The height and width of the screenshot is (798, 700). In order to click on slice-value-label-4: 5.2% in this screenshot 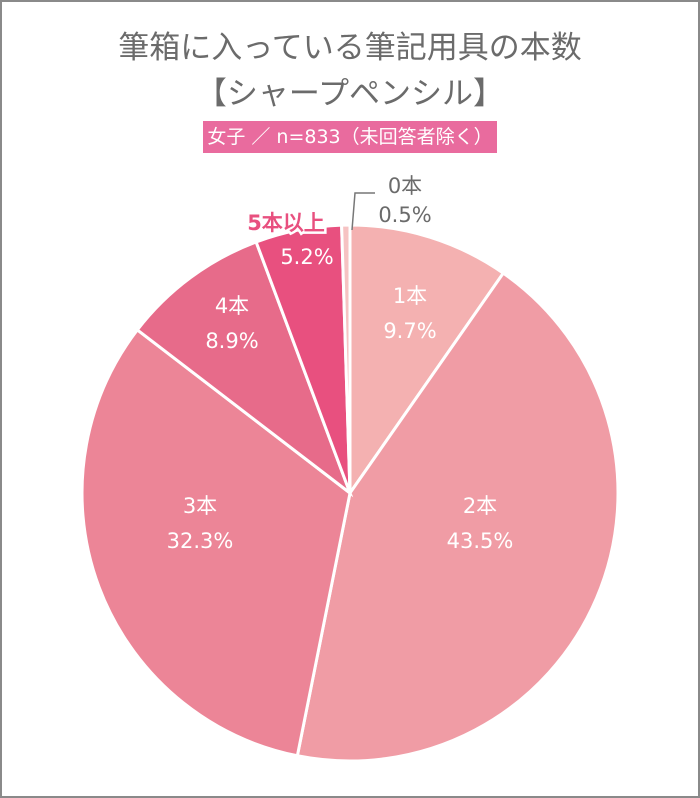, I will do `click(306, 257)`.